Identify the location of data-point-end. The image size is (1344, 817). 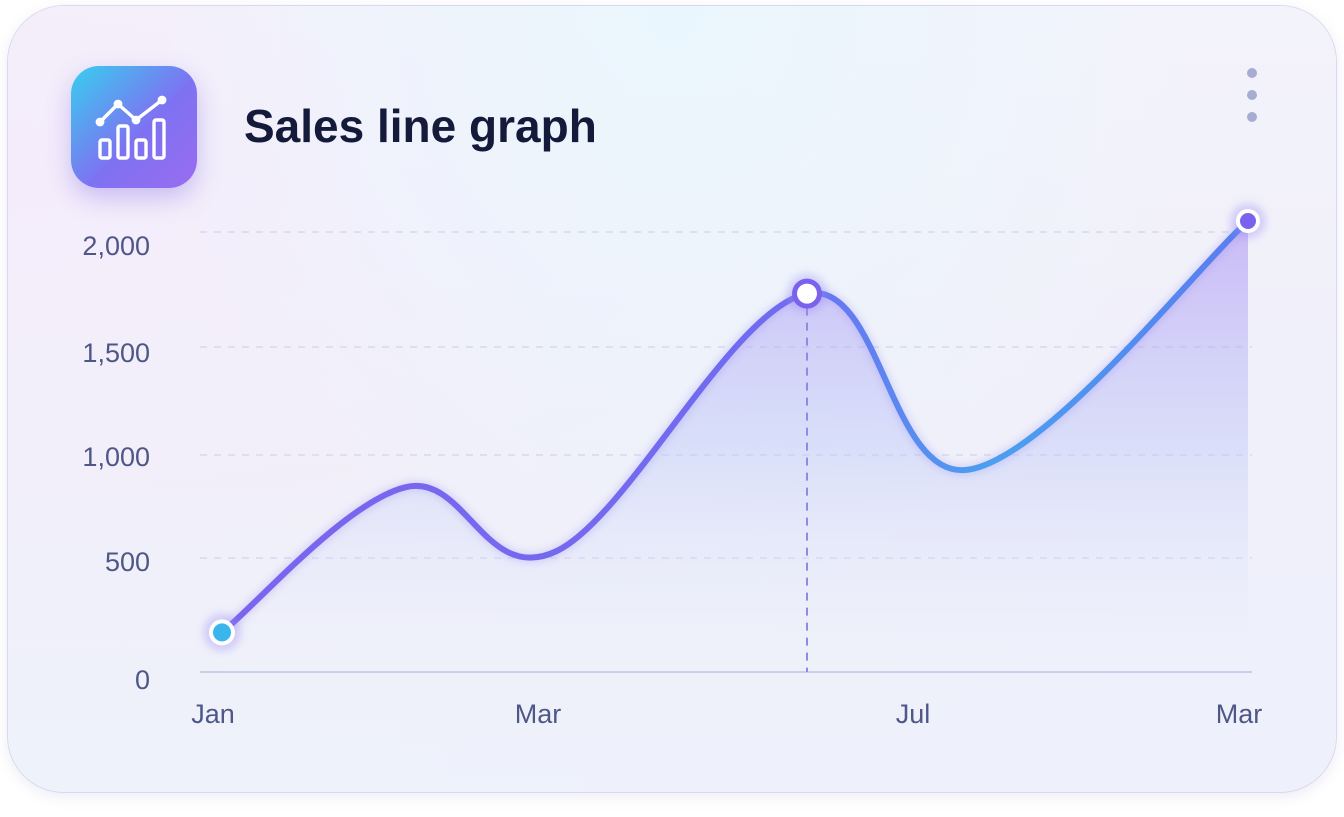
(1248, 221).